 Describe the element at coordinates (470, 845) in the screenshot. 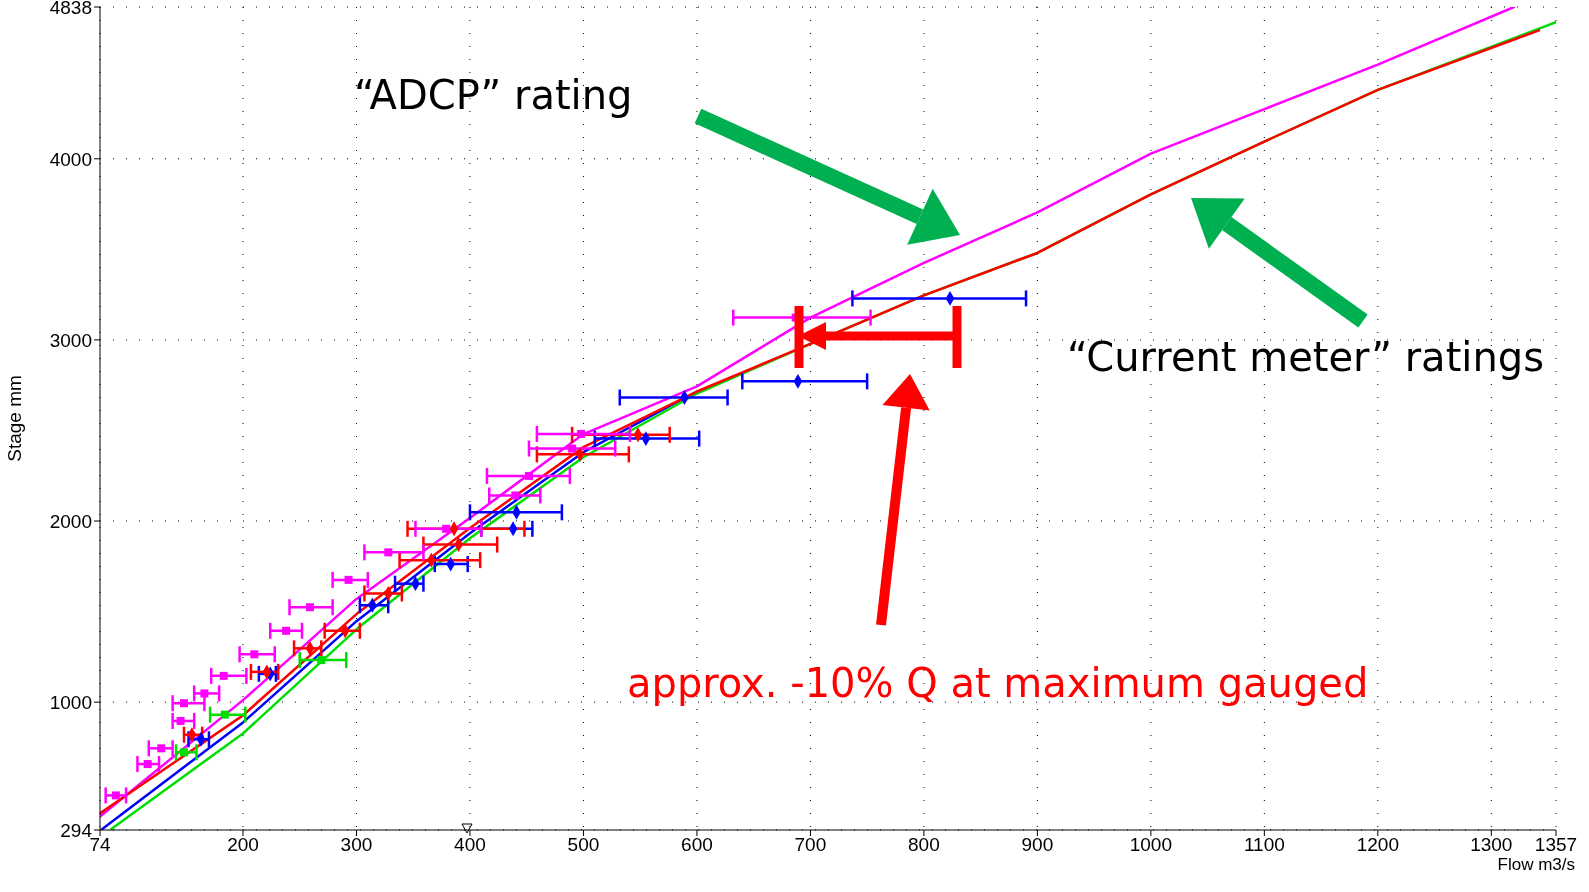

I see `x-tick-label: 400` at that location.